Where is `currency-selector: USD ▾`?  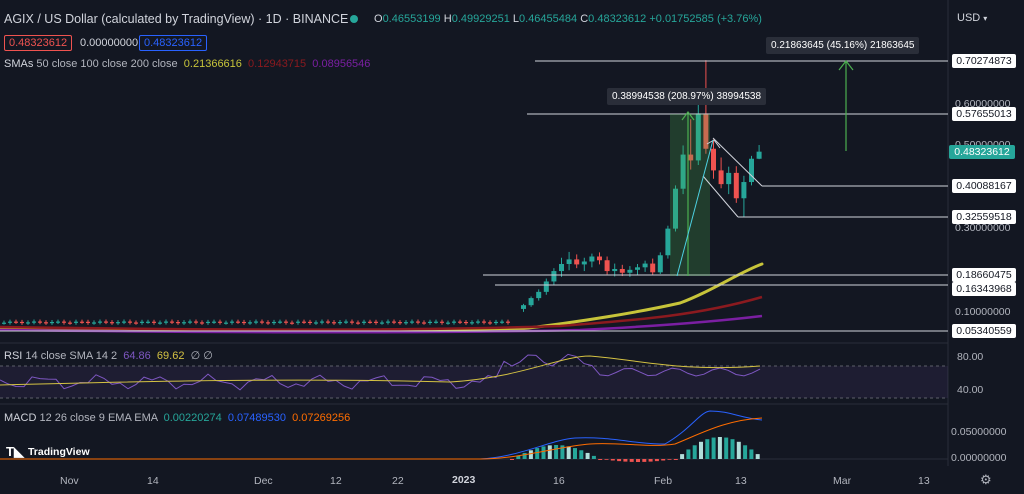
currency-selector: USD ▾ is located at coordinates (972, 18).